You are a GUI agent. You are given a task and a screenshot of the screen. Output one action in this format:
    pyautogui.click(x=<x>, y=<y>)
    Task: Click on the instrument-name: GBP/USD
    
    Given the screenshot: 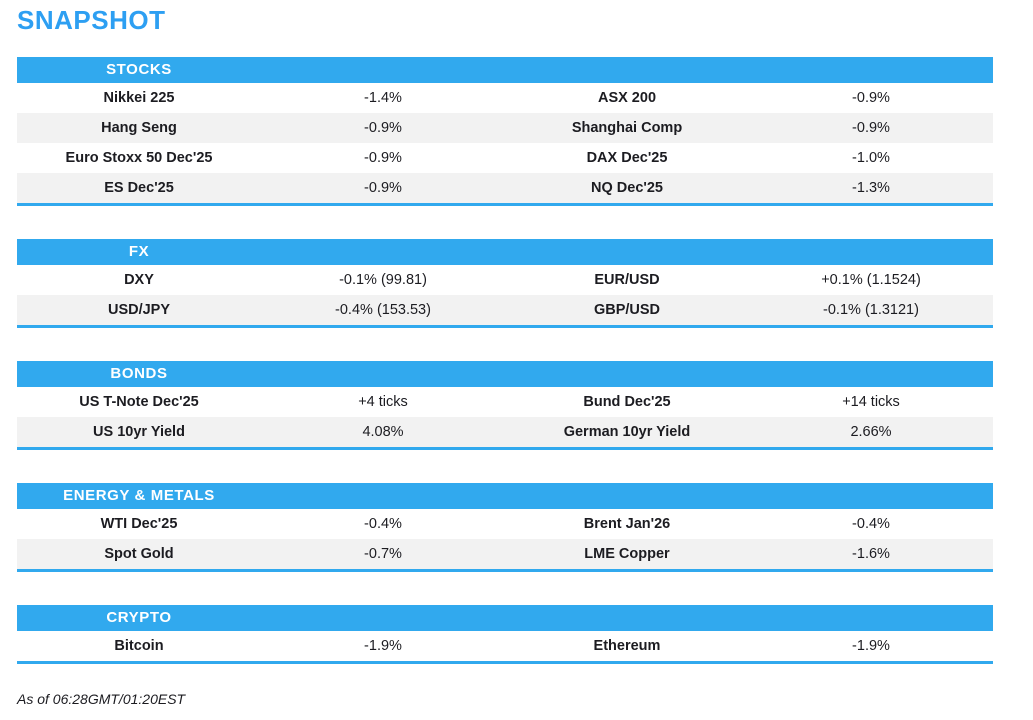 What is the action you would take?
    pyautogui.click(x=627, y=310)
    